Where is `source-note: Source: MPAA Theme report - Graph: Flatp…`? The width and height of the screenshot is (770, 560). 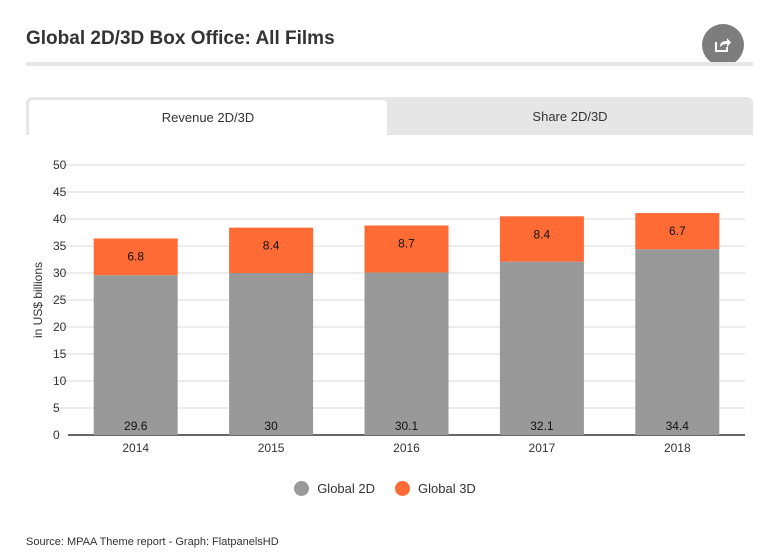
source-note: Source: MPAA Theme report - Graph: Flatp… is located at coordinates (152, 542).